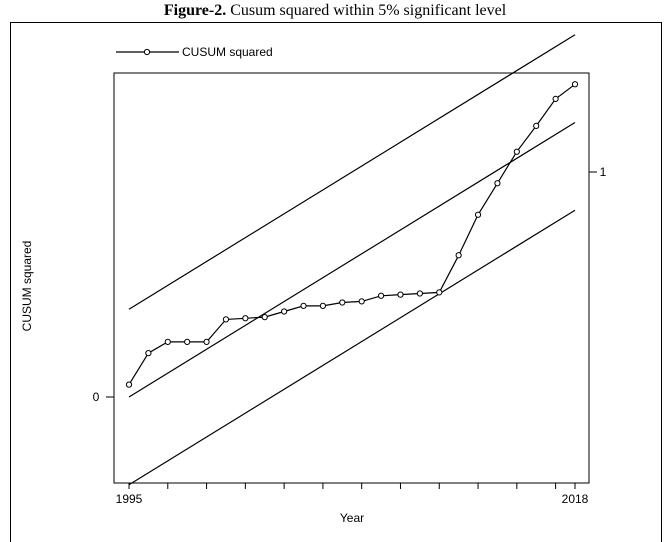 This screenshot has height=542, width=670. What do you see at coordinates (575, 499) in the screenshot?
I see `x-tick-label-end: 2018` at bounding box center [575, 499].